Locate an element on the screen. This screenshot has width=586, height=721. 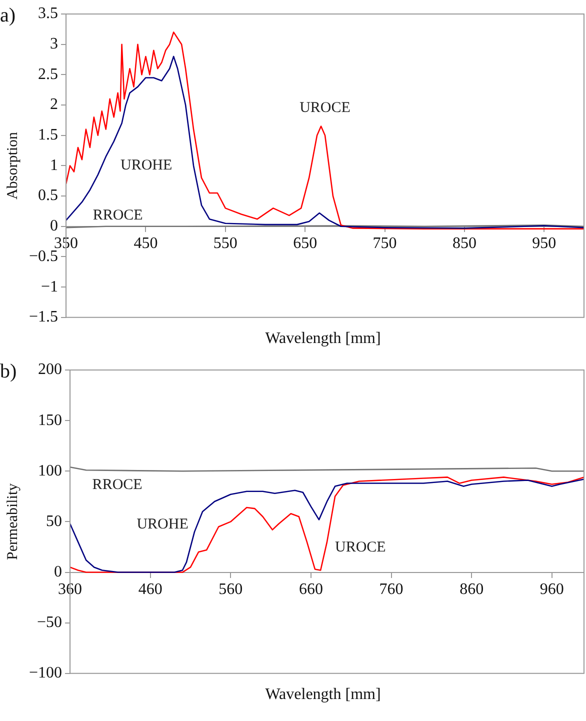
y-tick-label: 3.5 is located at coordinates (48, 13).